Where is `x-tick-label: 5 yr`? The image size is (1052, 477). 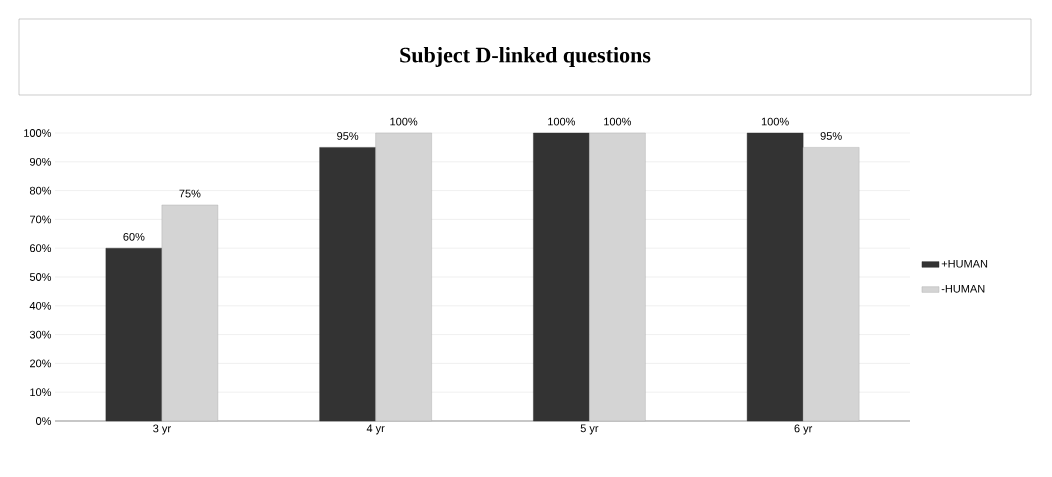 x-tick-label: 5 yr is located at coordinates (589, 429).